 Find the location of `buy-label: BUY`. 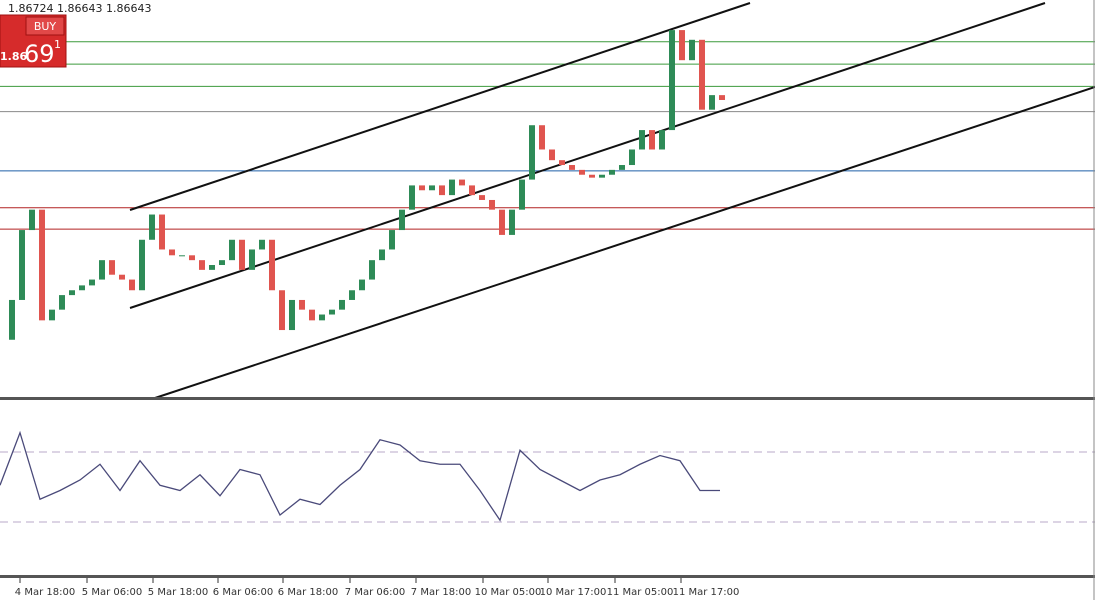

buy-label: BUY is located at coordinates (45, 26).